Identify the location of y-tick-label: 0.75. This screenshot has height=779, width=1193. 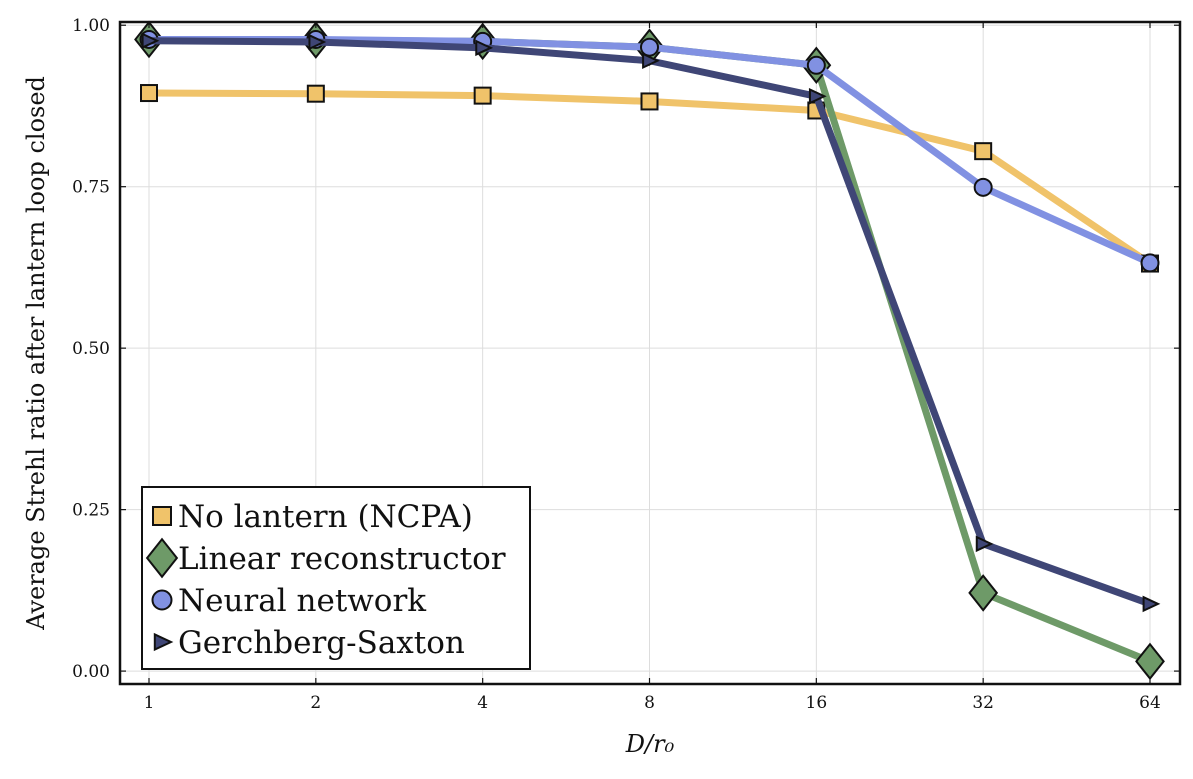
(91, 188).